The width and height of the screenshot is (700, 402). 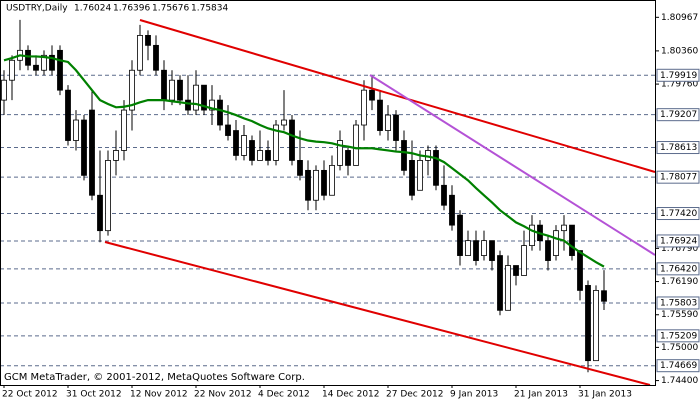 I want to click on x-tick-label: 27 Dec 2012, so click(x=415, y=395).